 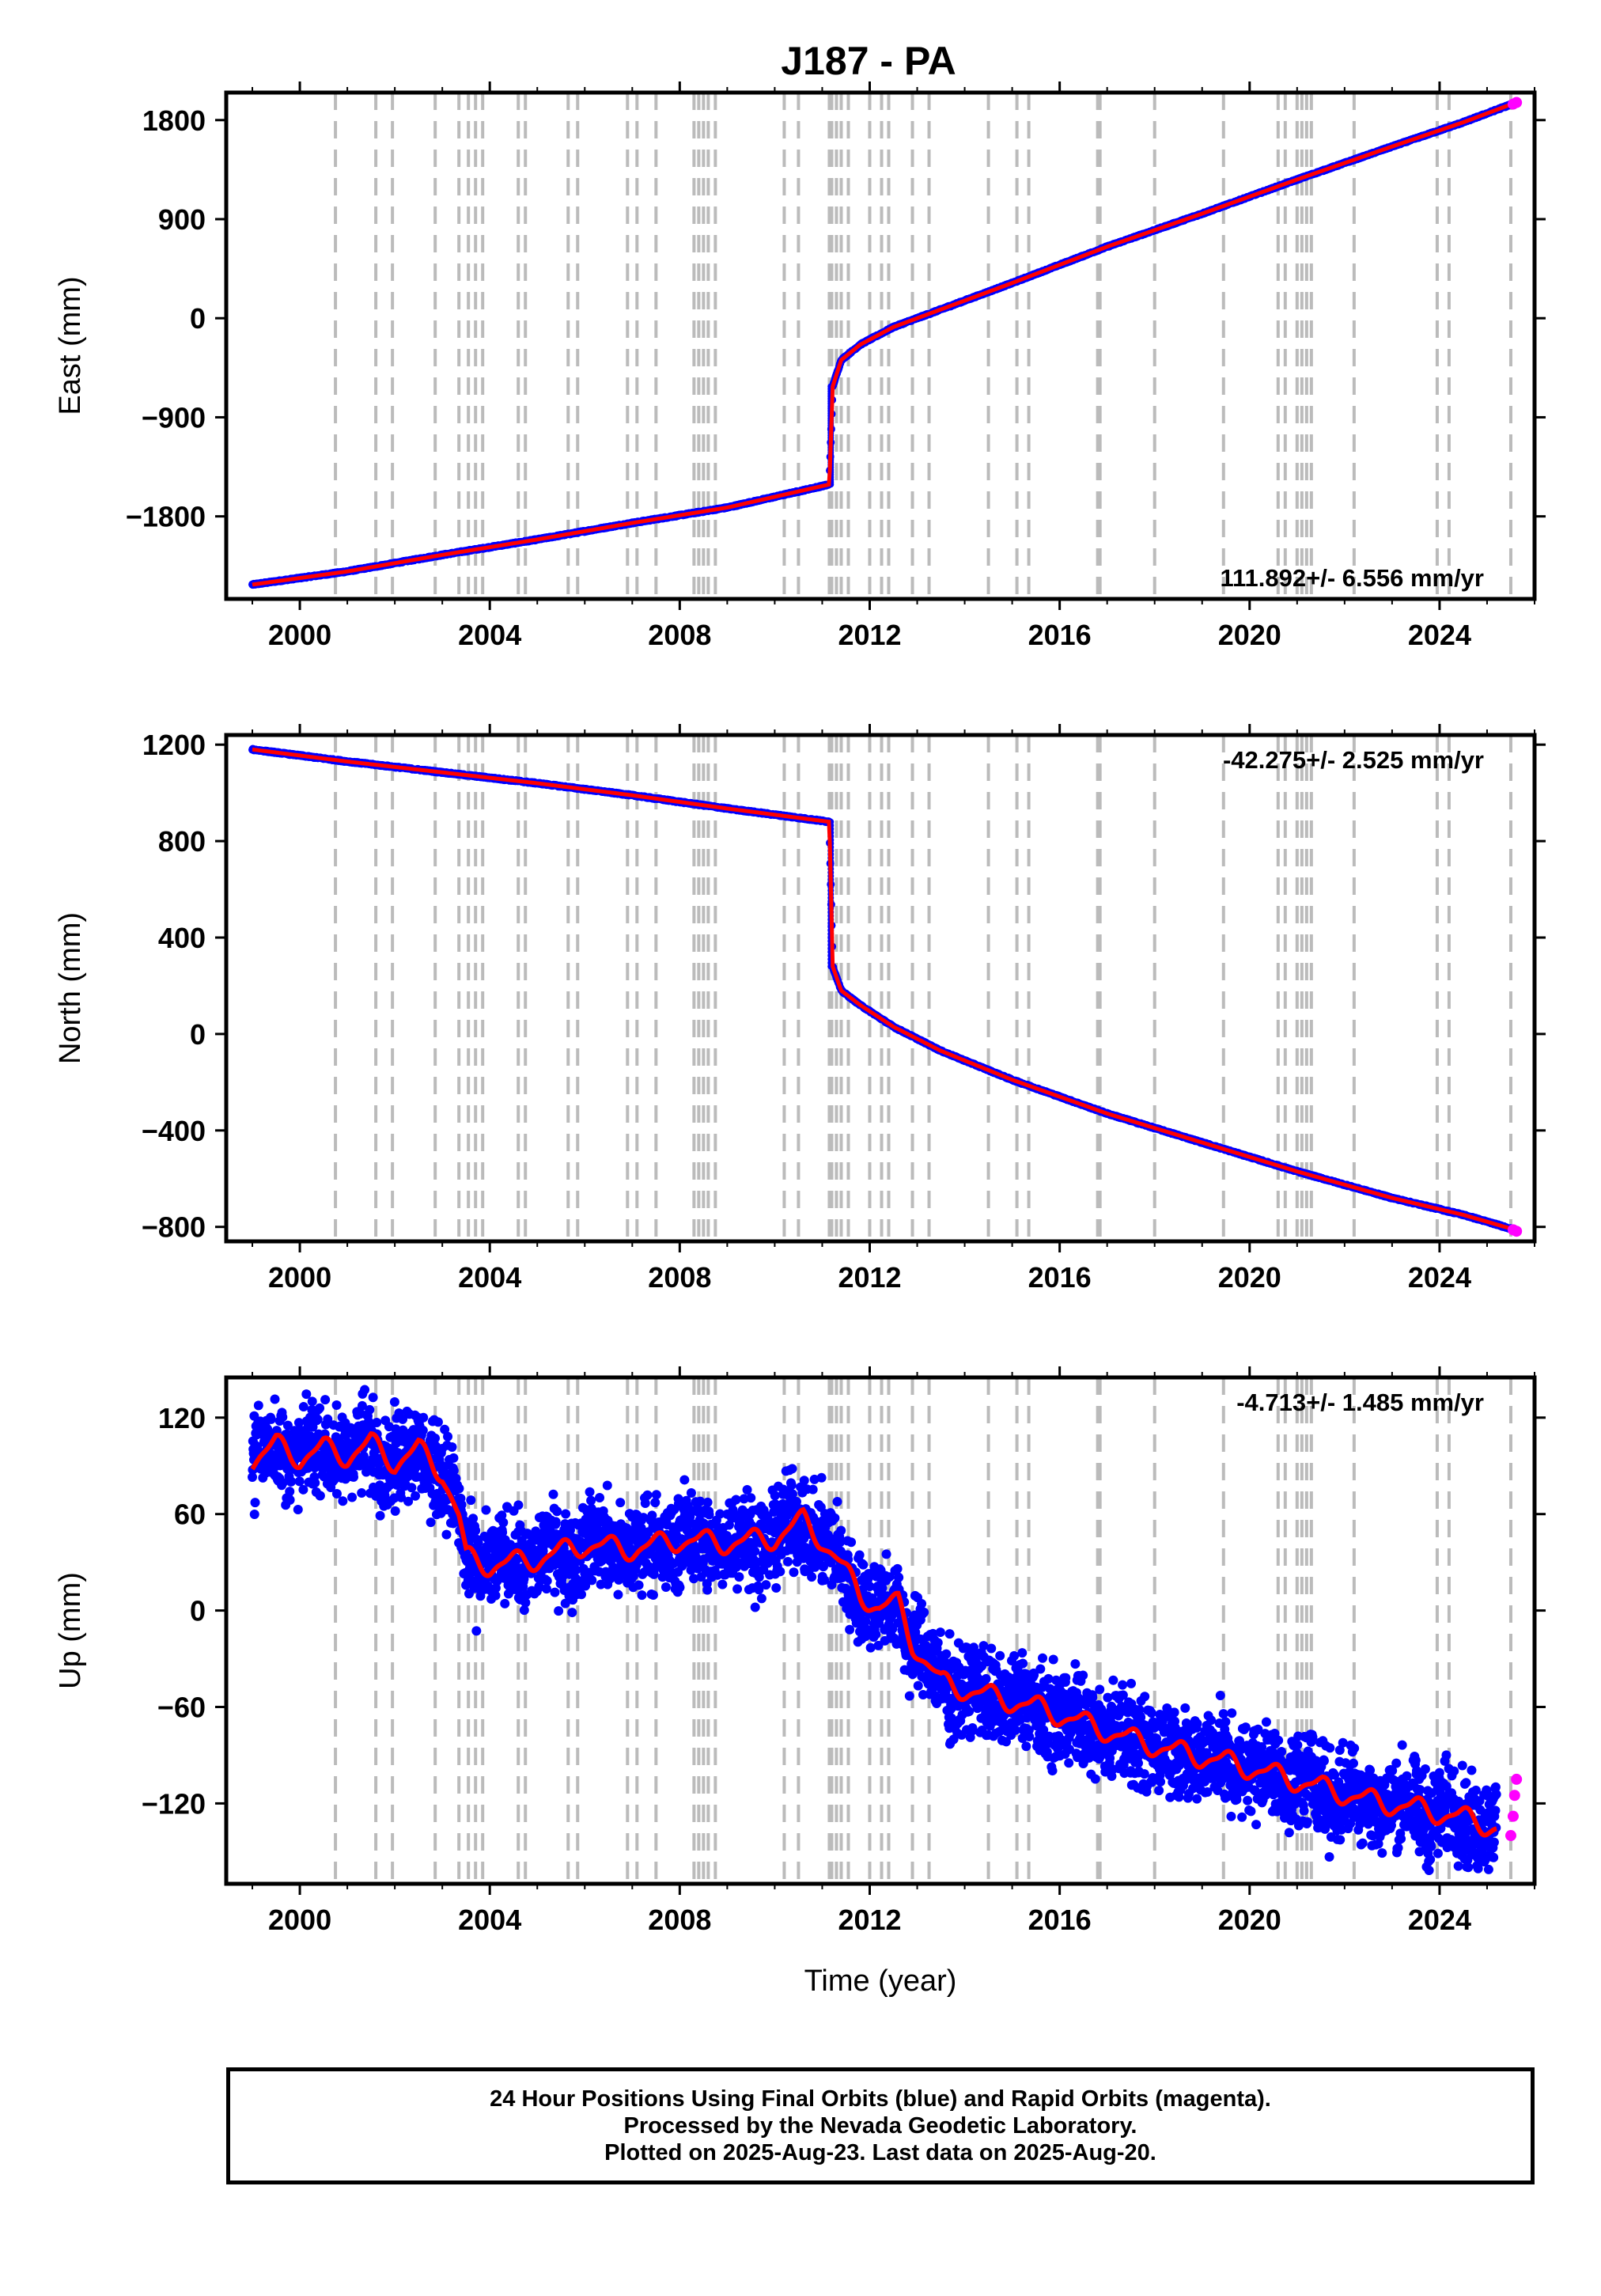 I want to click on x-tick-label: 2024, so click(x=1440, y=635).